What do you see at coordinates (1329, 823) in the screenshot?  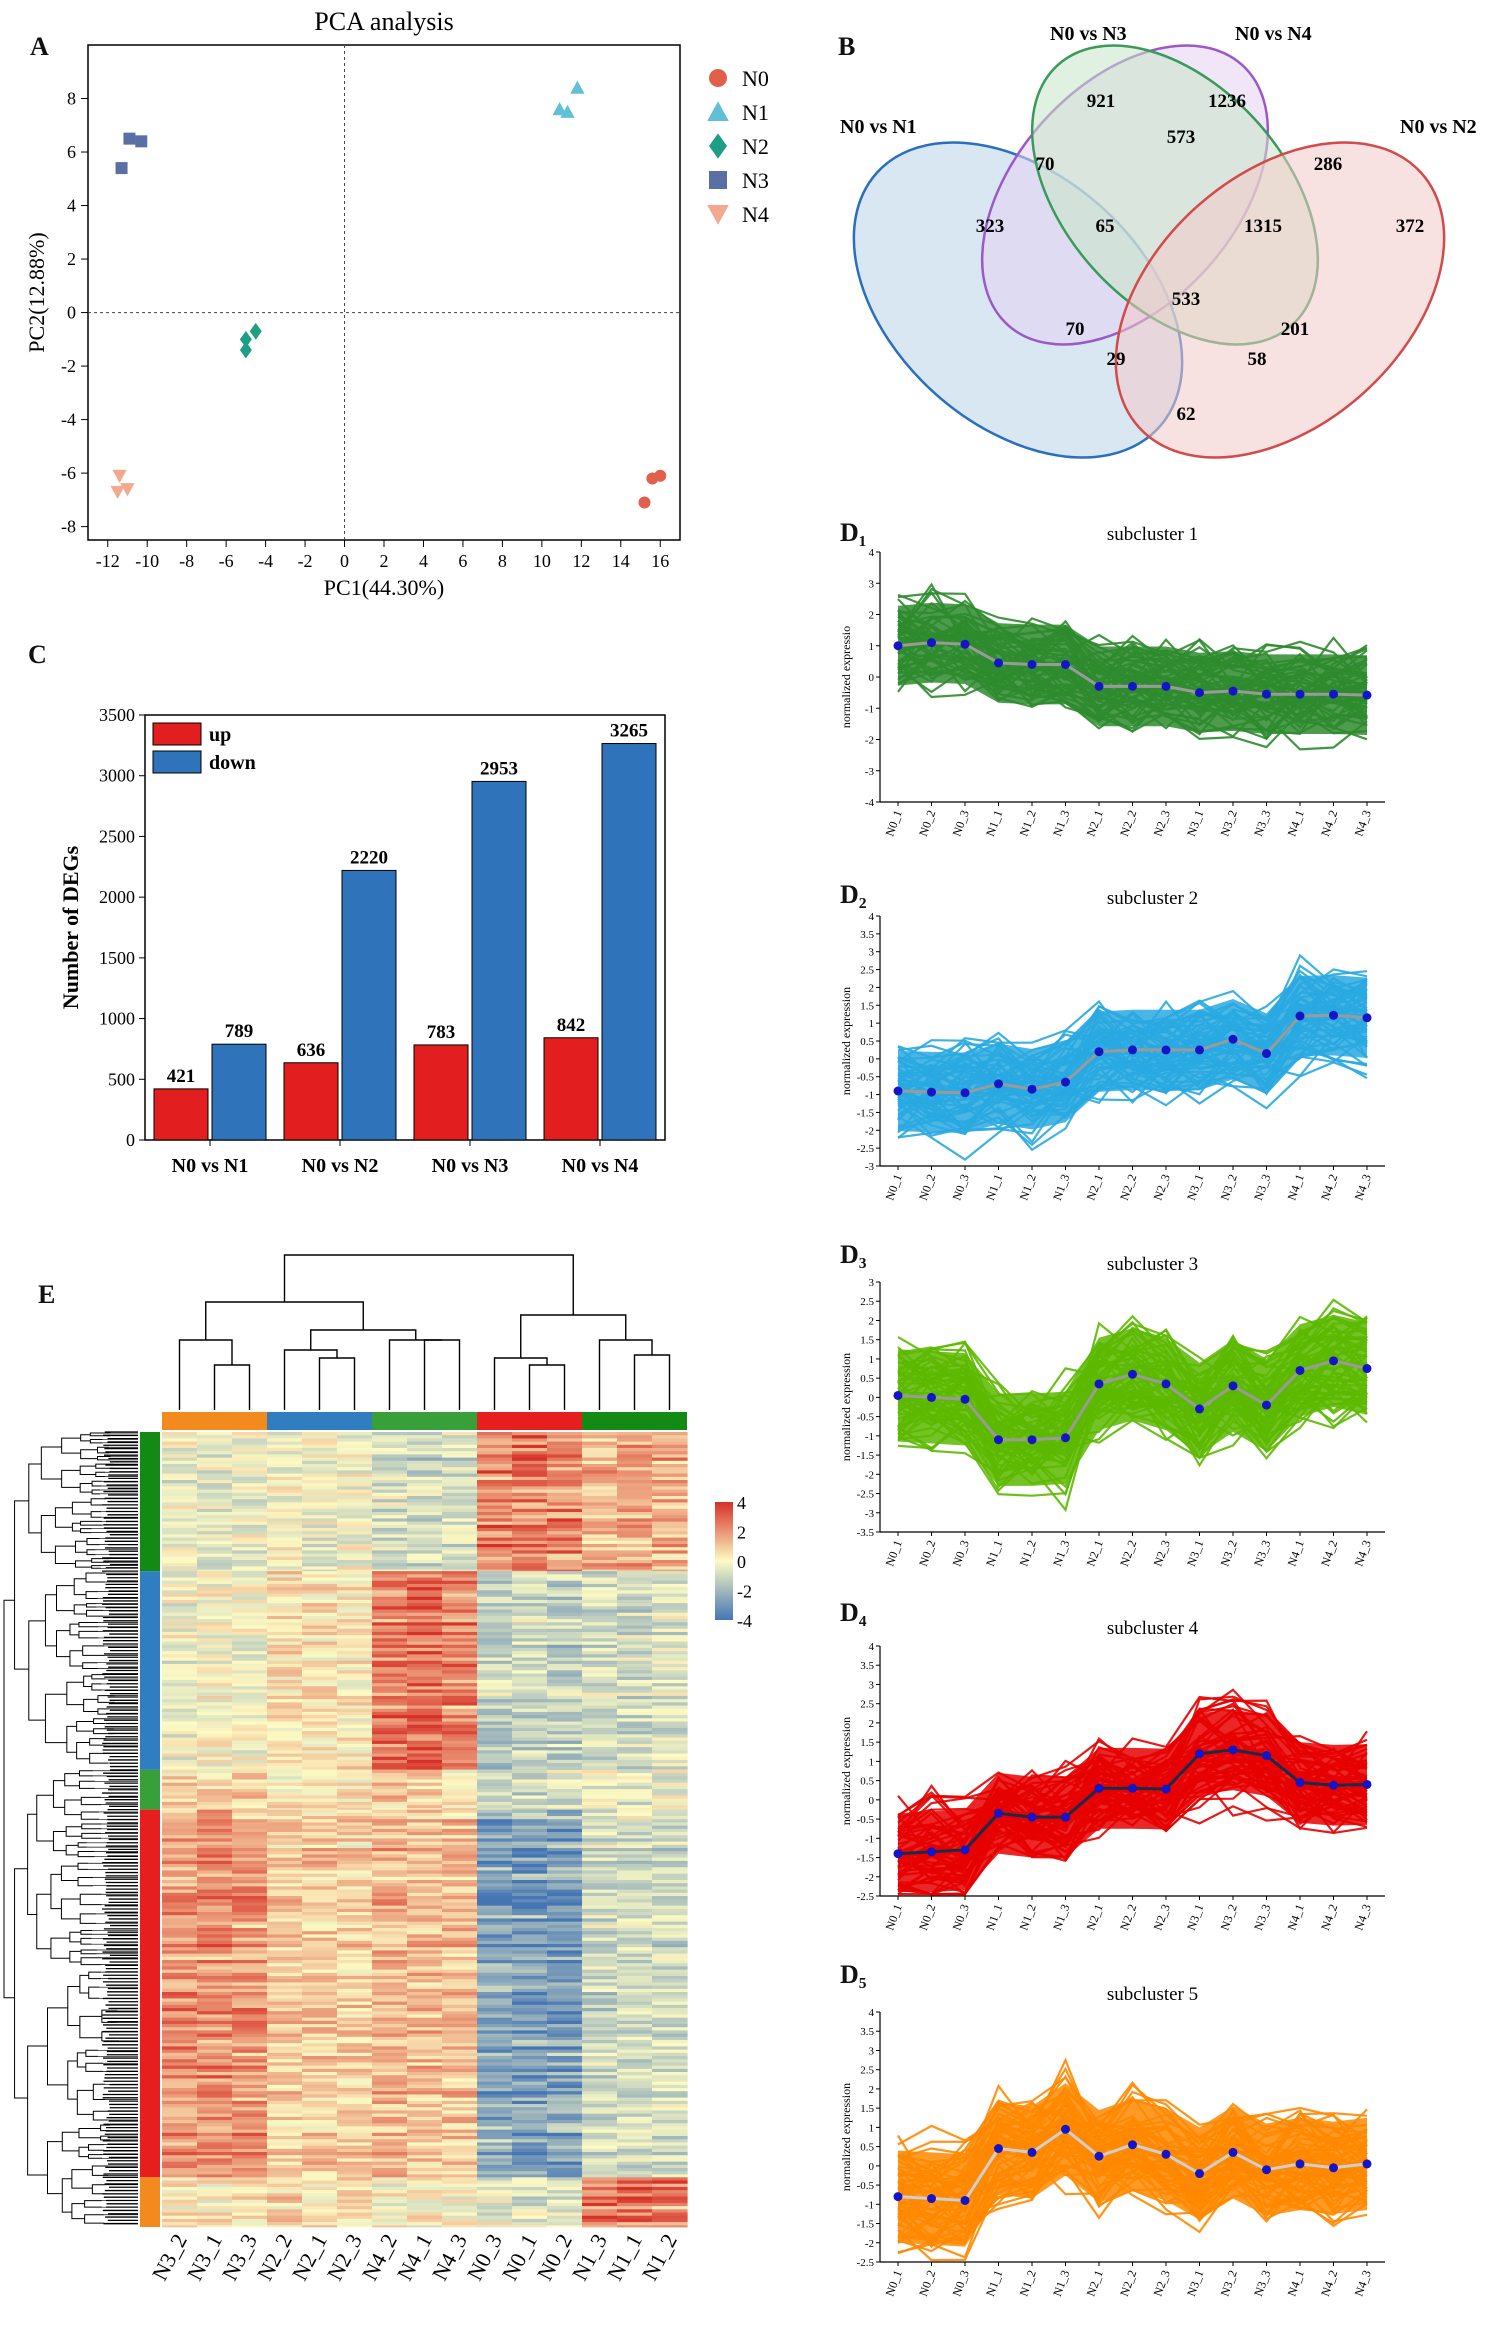 I see `x-tick-label: N4_2` at bounding box center [1329, 823].